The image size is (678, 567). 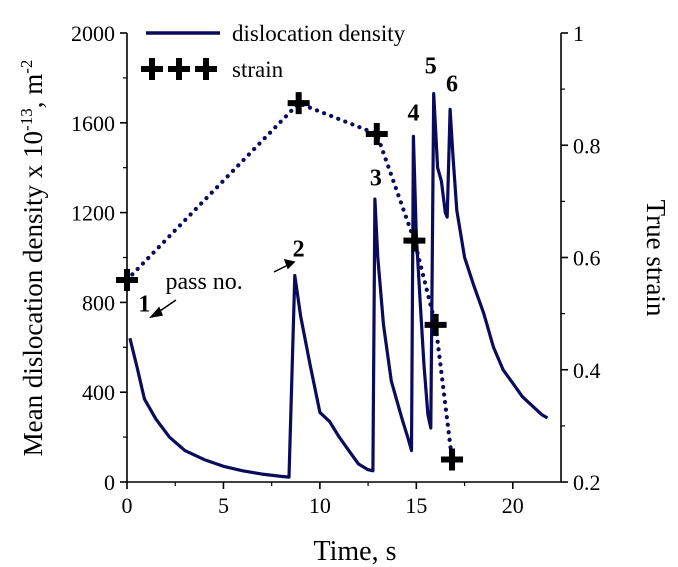 What do you see at coordinates (413, 114) in the screenshot?
I see `pass-number-label: 4` at bounding box center [413, 114].